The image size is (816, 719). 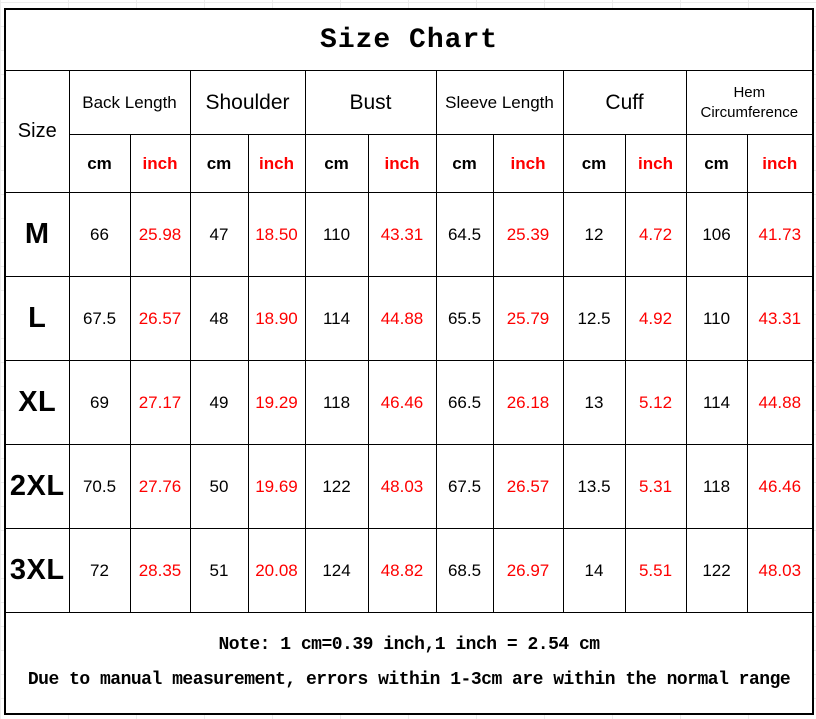 What do you see at coordinates (655, 318) in the screenshot?
I see `value-cell: 4.92` at bounding box center [655, 318].